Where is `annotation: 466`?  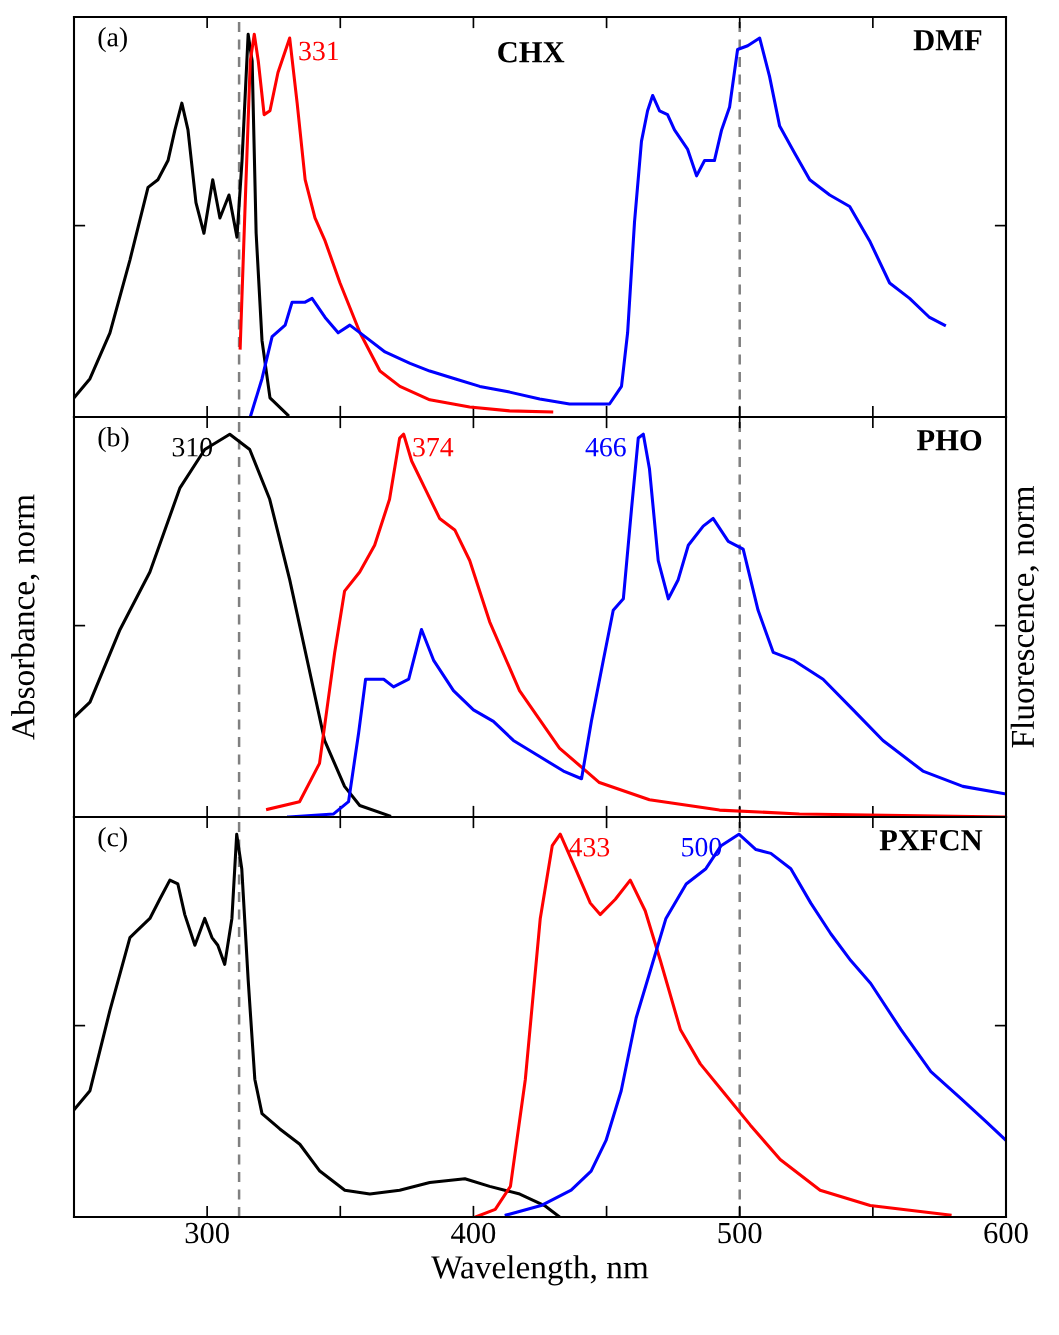
annotation: 466 is located at coordinates (605, 447).